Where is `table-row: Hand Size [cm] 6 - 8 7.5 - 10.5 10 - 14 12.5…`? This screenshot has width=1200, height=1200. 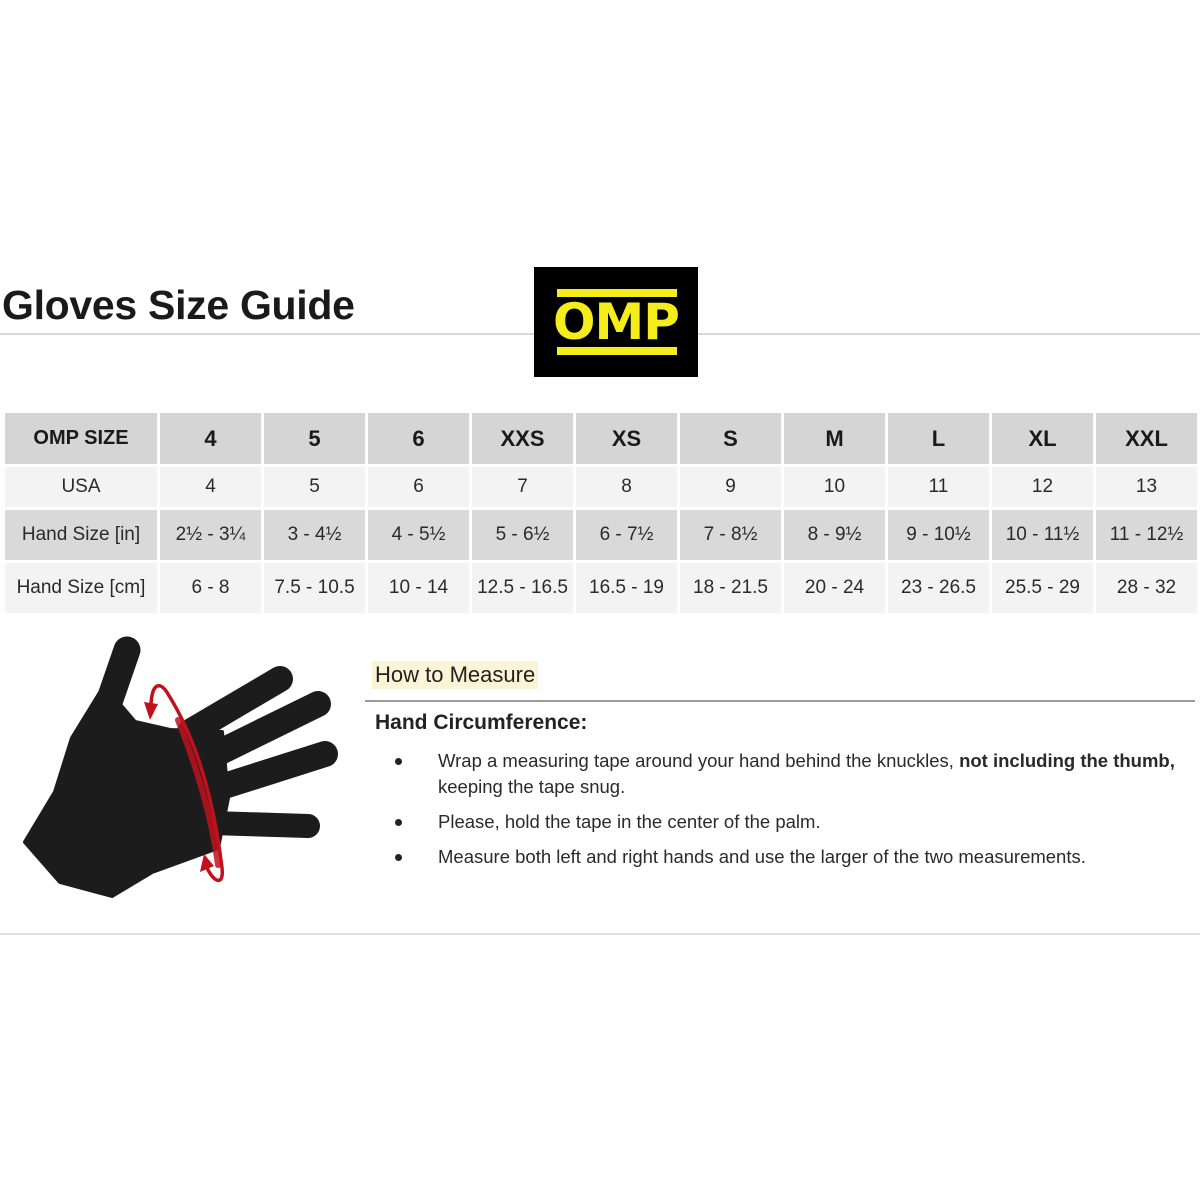
table-row: Hand Size [cm] 6 - 8 7.5 - 10.5 10 - 14 12.5… is located at coordinates (601, 588).